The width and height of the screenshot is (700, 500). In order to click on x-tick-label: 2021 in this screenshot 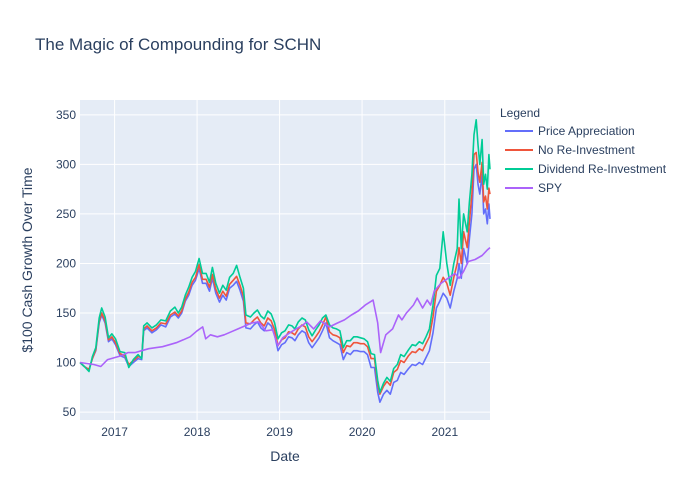, I will do `click(444, 432)`.